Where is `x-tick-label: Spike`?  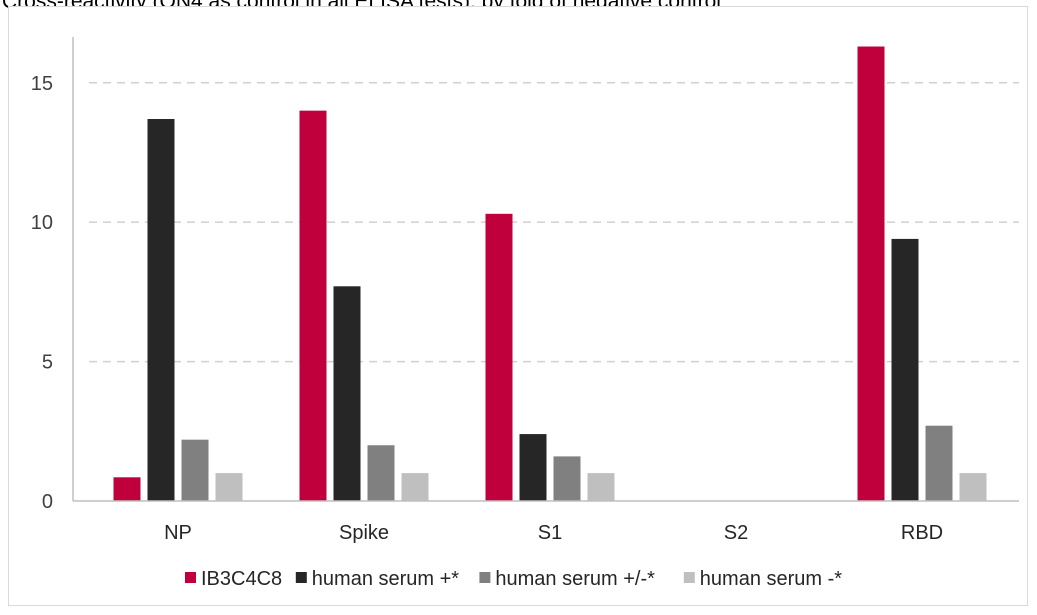 x-tick-label: Spike is located at coordinates (364, 533).